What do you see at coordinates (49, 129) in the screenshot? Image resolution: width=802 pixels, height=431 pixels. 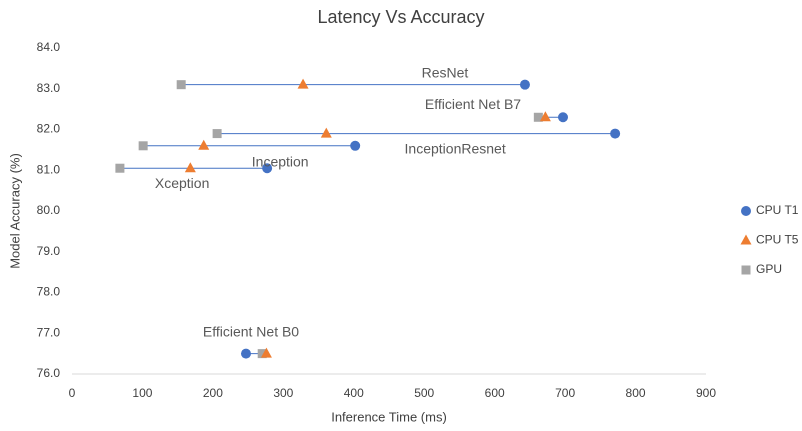 I see `y-tick-label: 82.0` at bounding box center [49, 129].